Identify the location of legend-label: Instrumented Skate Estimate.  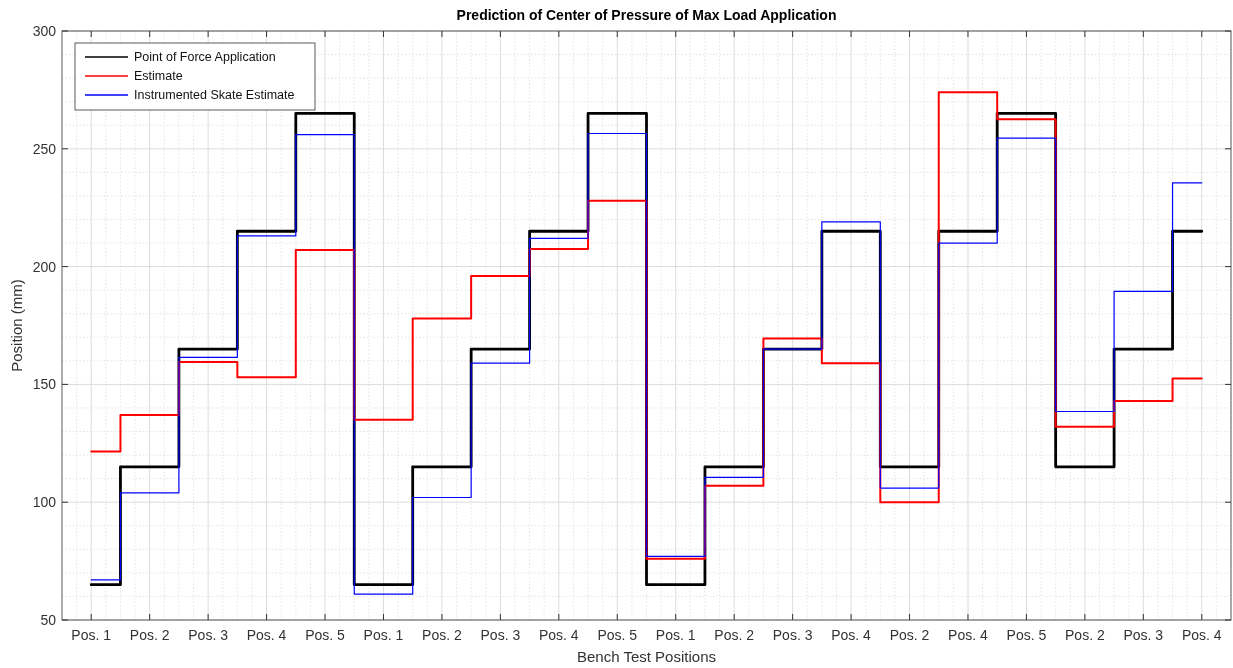
(214, 95).